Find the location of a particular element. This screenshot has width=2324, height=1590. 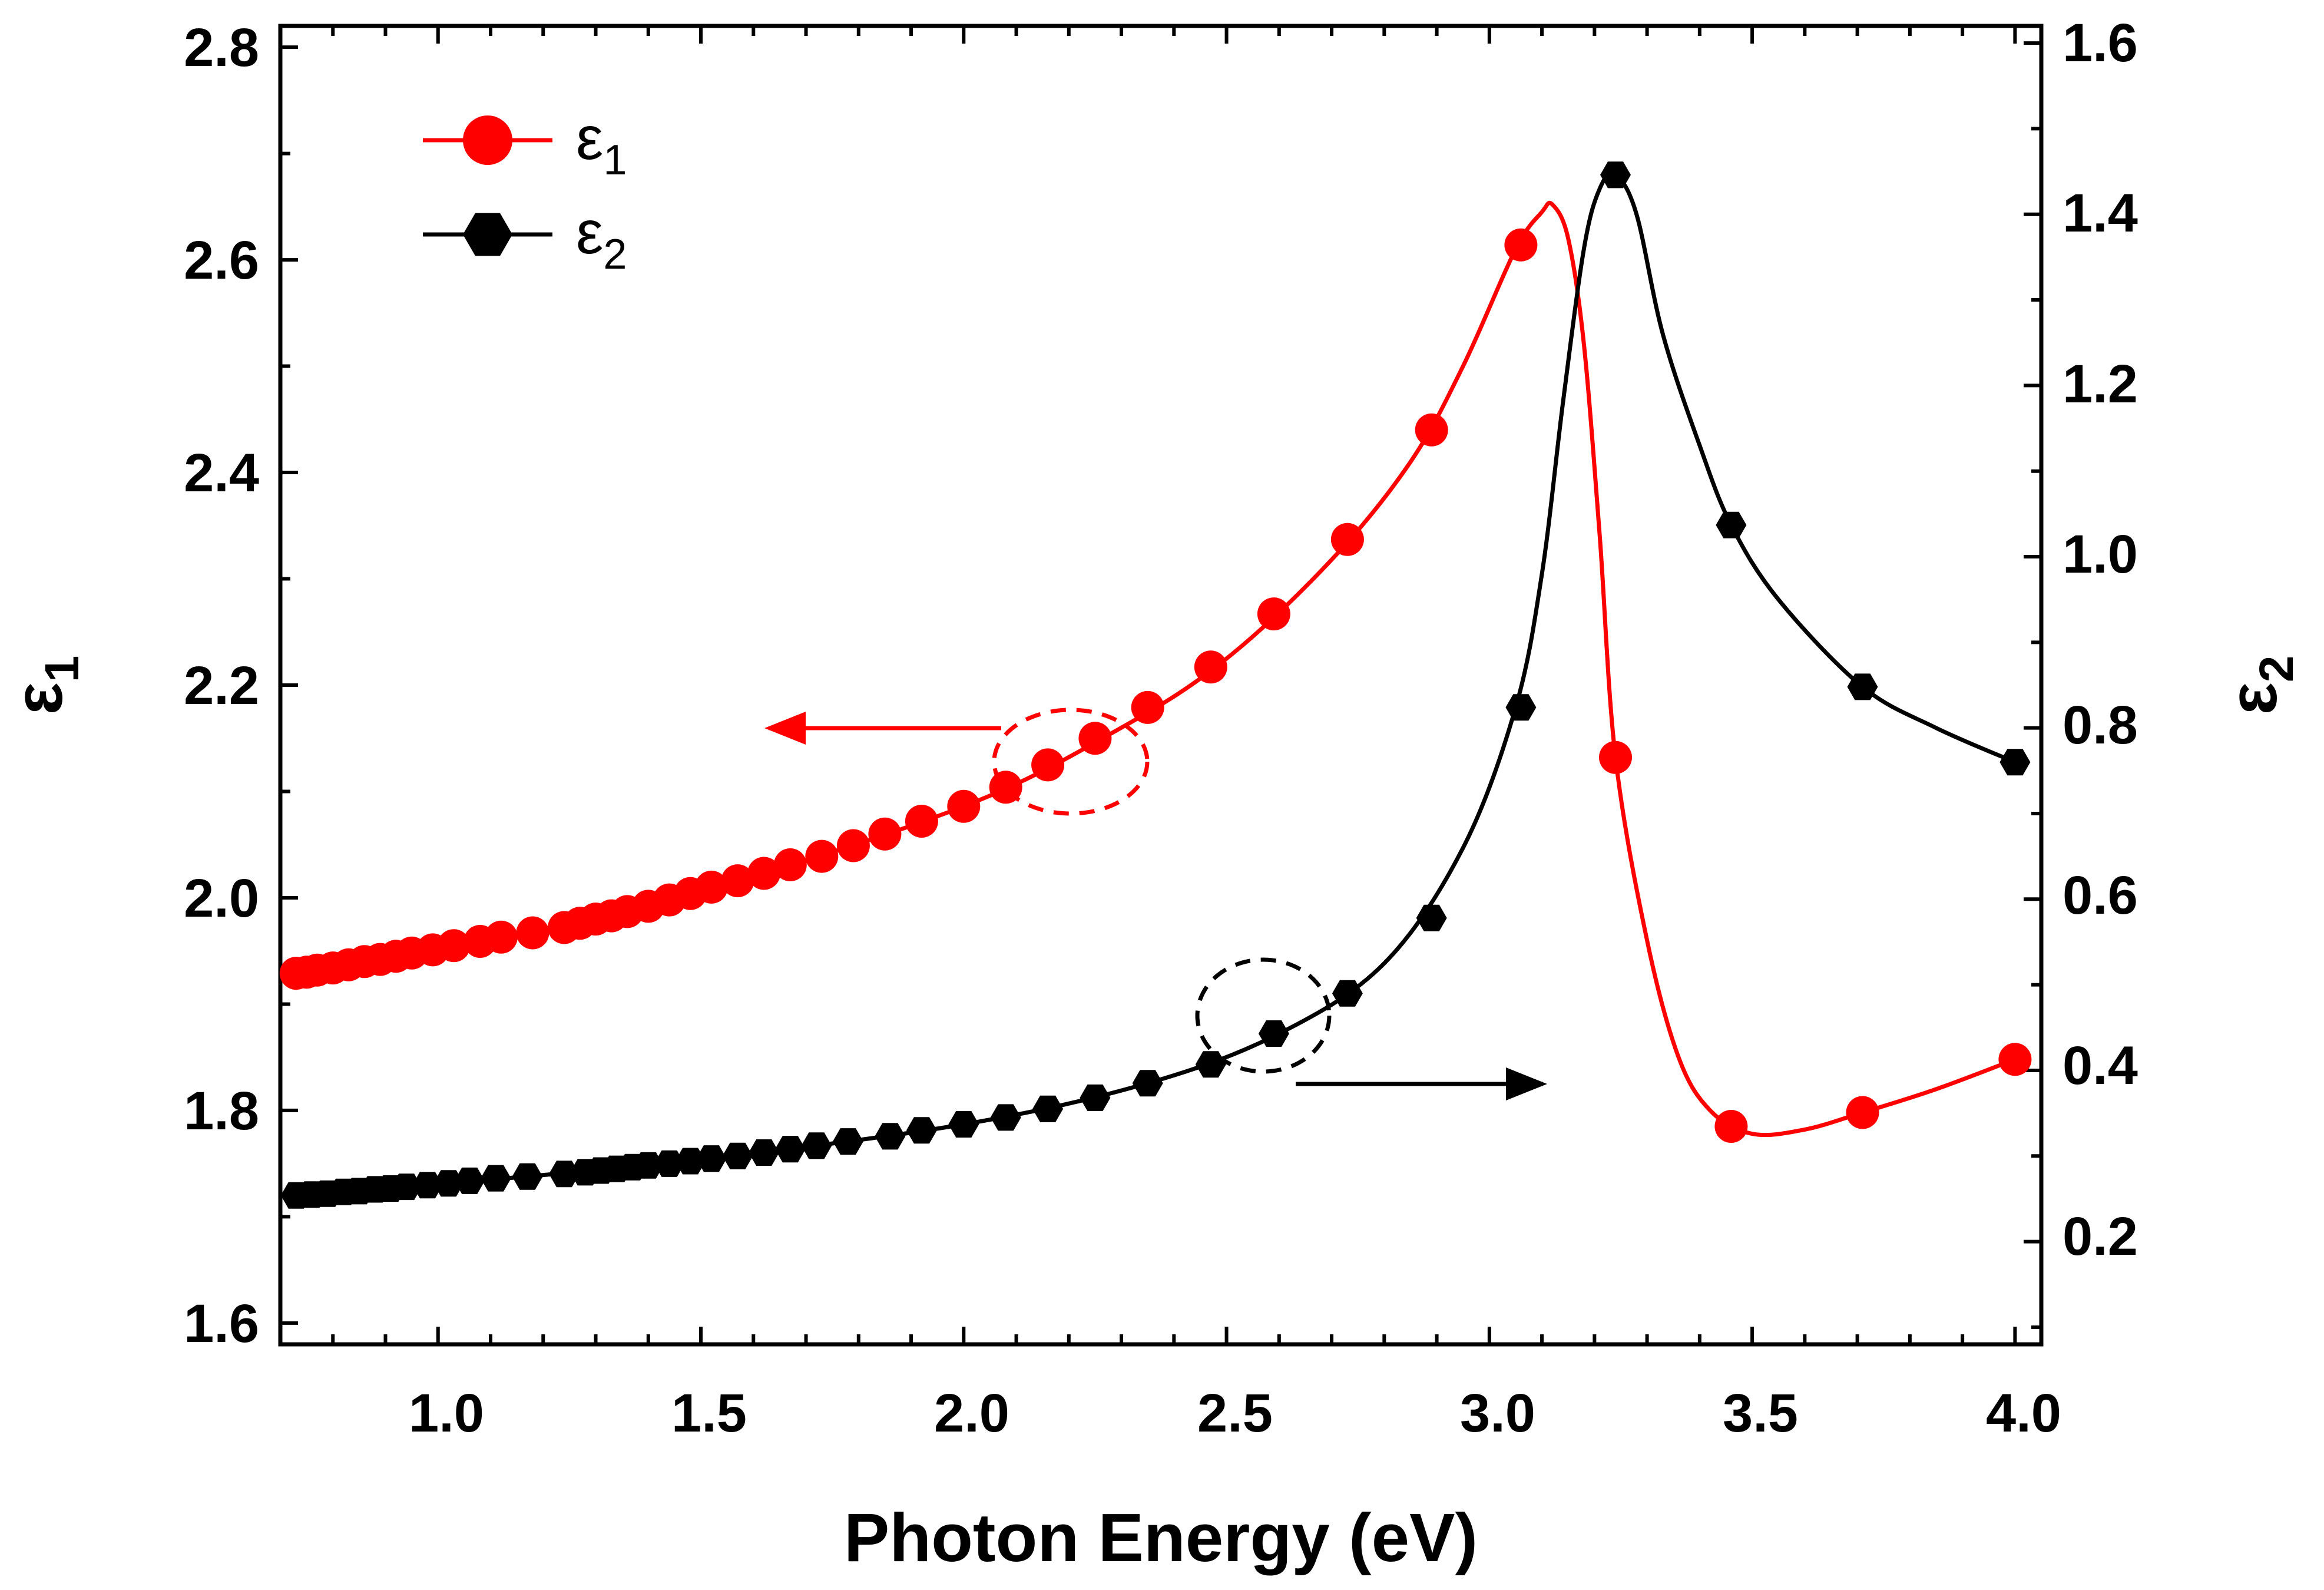

x-tick-label: 2.5 is located at coordinates (1235, 1413).